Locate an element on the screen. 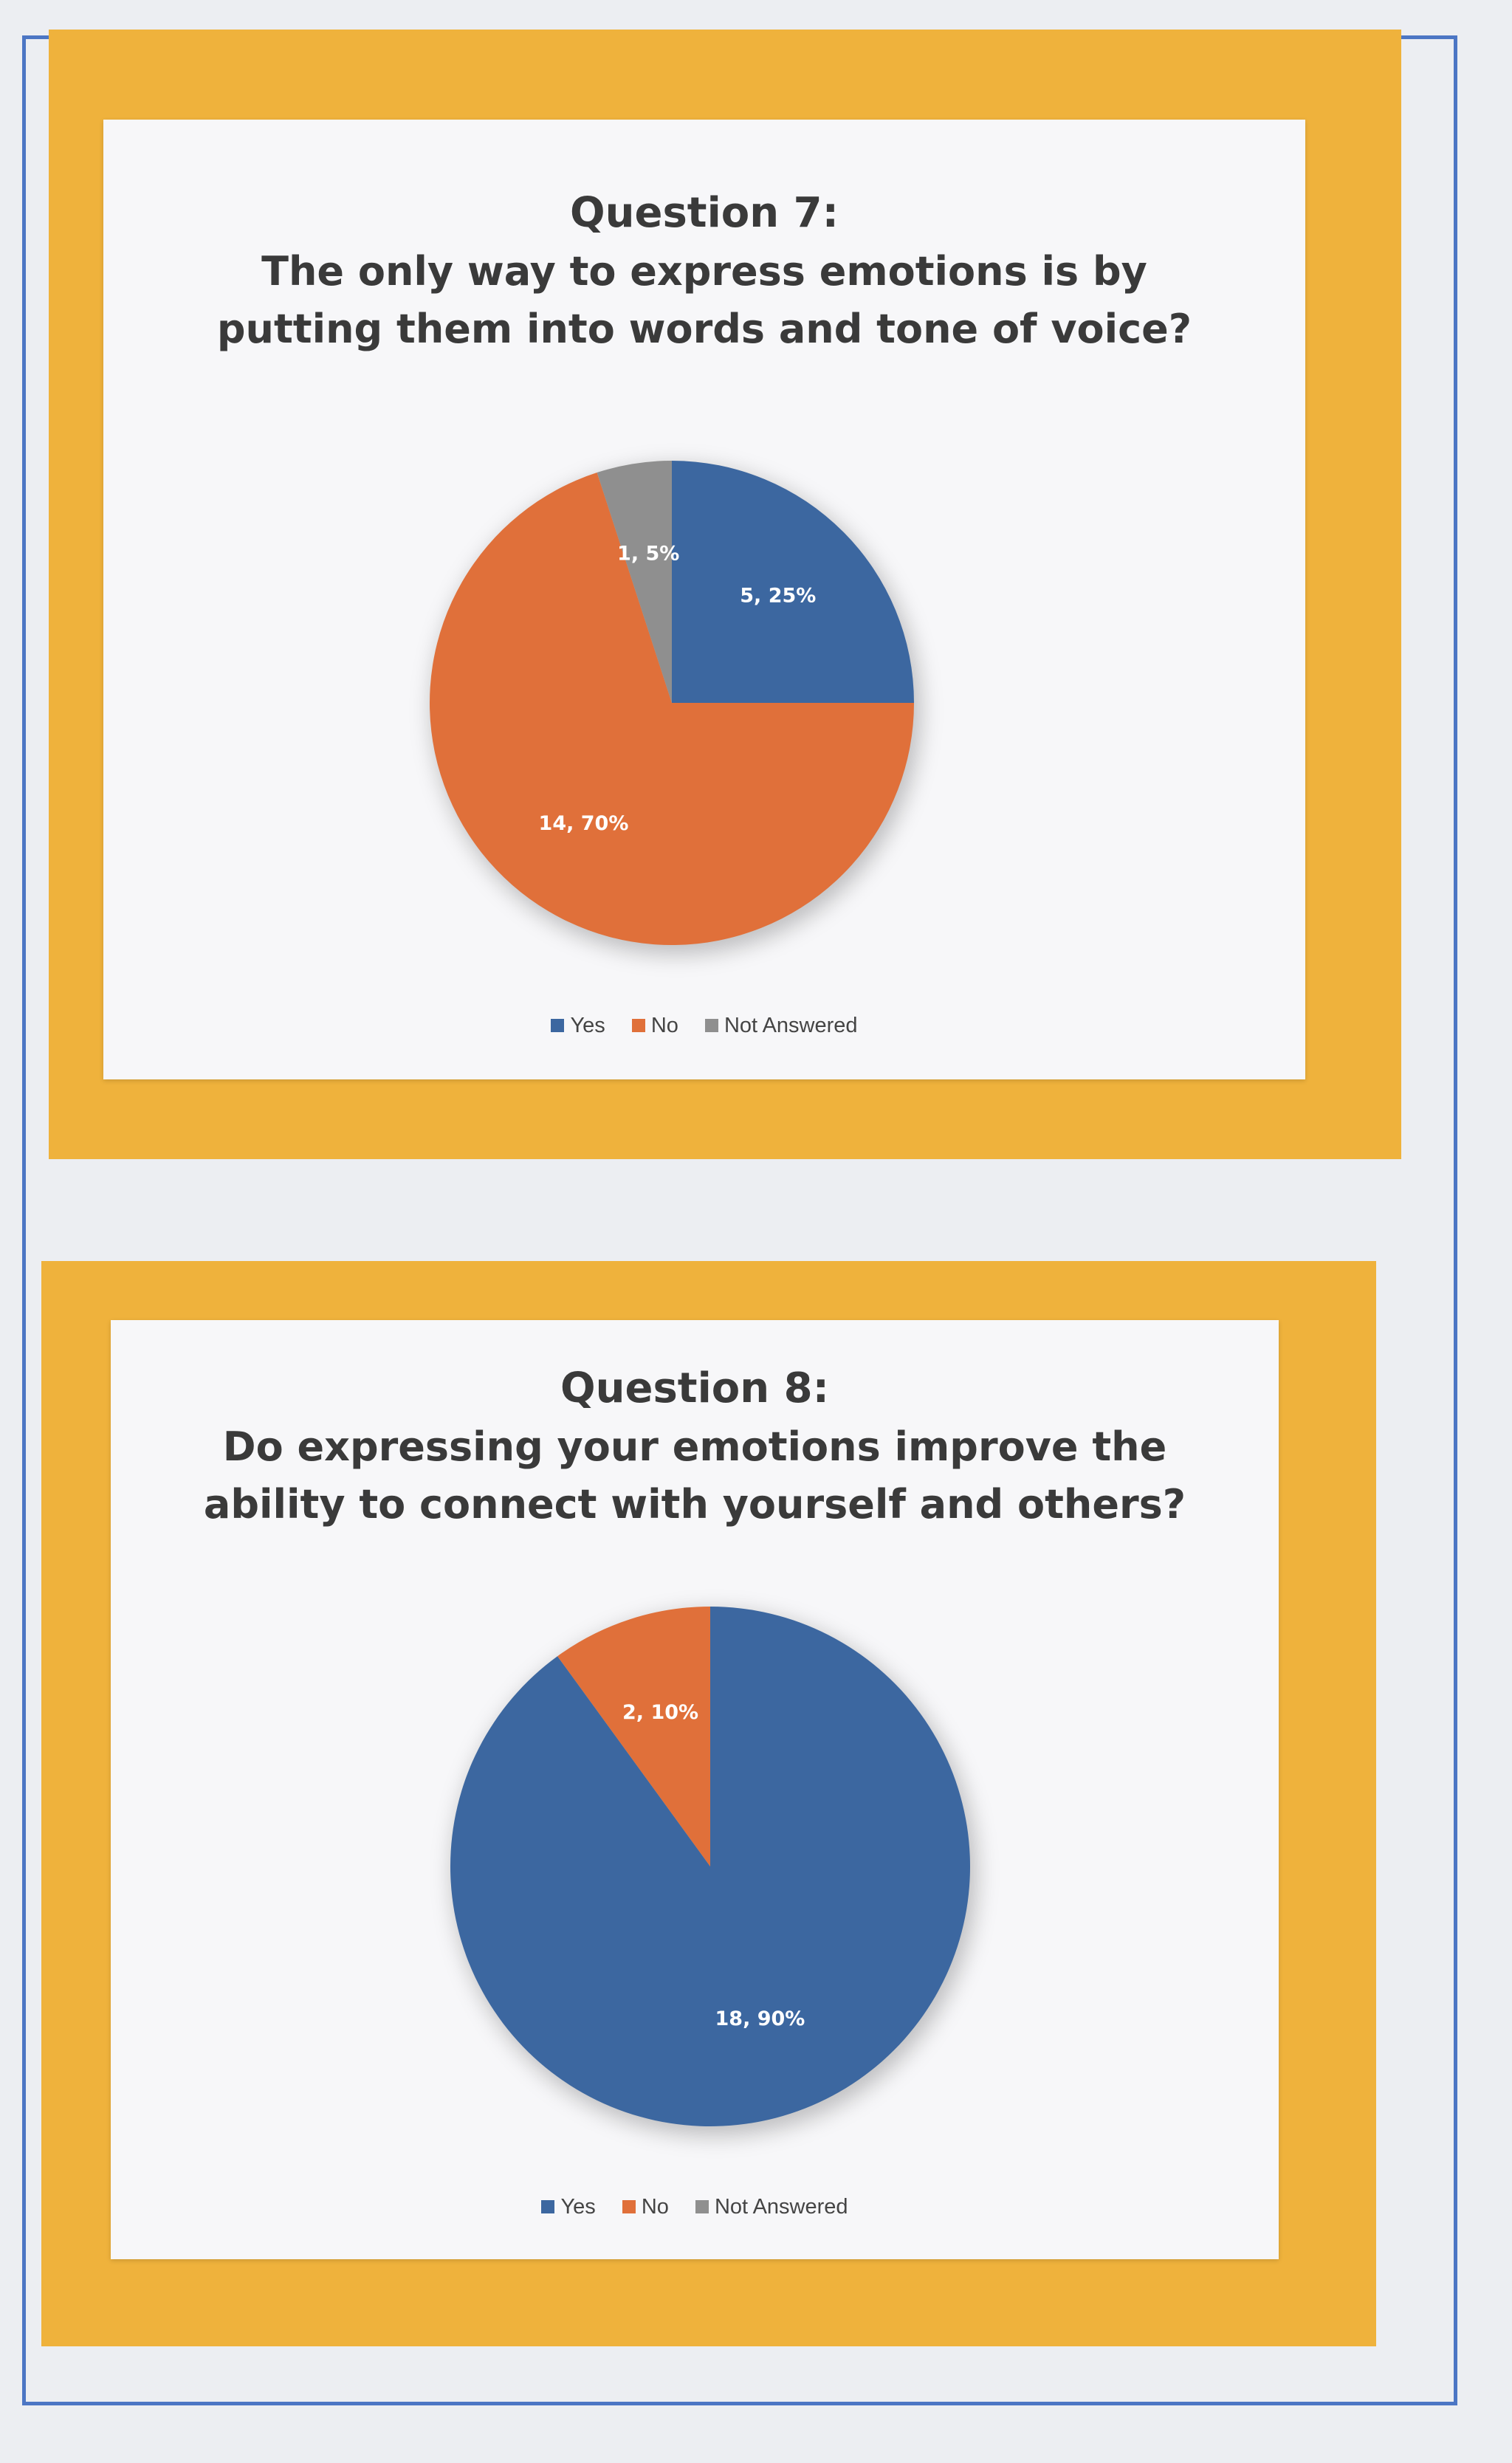 Image resolution: width=1512 pixels, height=2463 pixels. question-7-label: Question 7: is located at coordinates (704, 213).